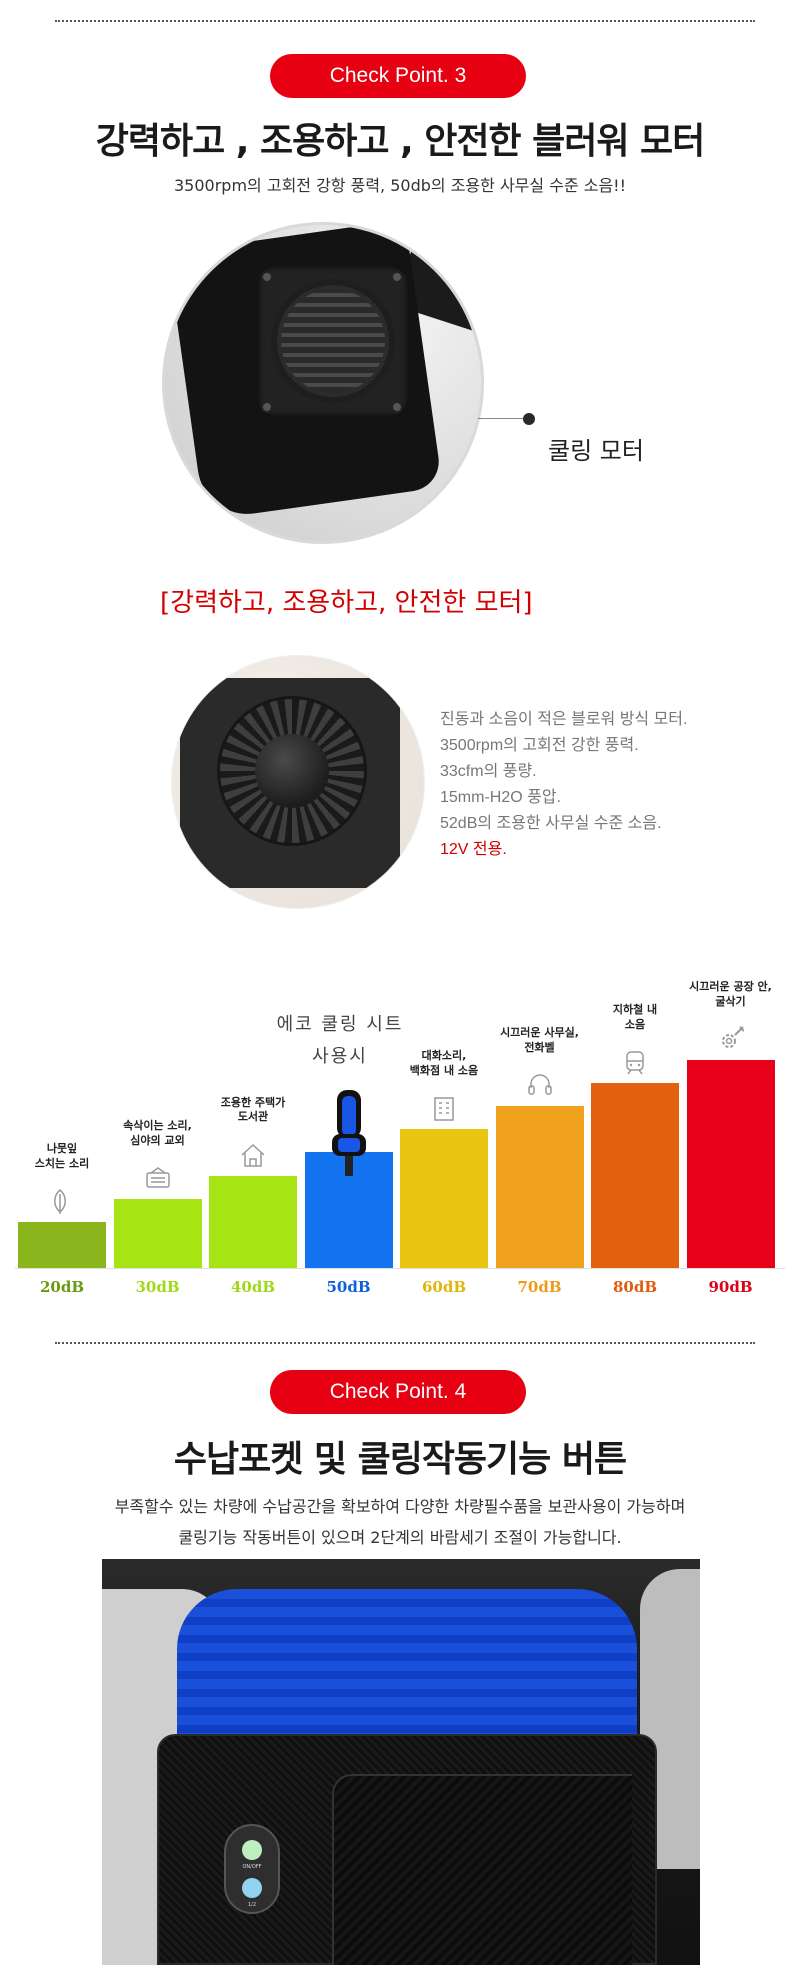  I want to click on bar-description: 나뭇잎 스치는 소리, so click(62, 1157).